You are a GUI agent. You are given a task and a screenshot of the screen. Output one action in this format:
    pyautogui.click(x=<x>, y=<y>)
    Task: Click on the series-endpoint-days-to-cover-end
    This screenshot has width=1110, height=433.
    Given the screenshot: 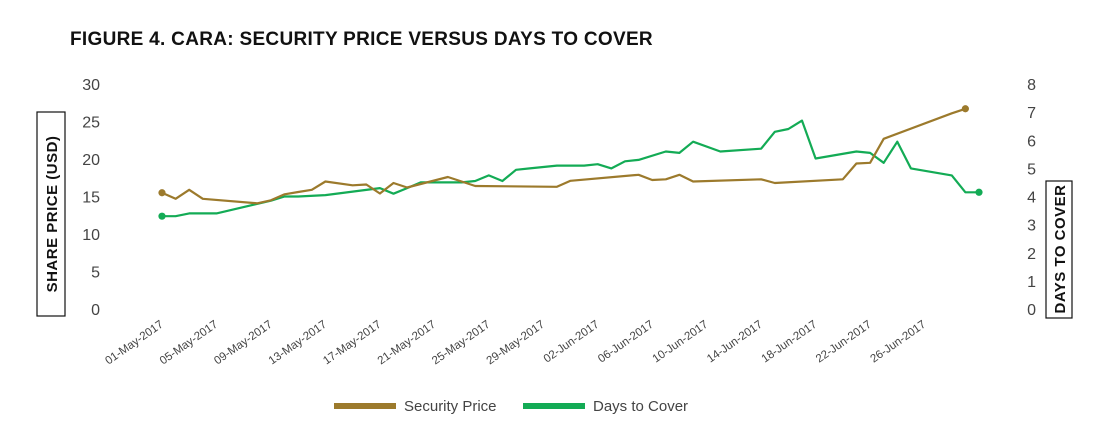 What is the action you would take?
    pyautogui.click(x=979, y=192)
    